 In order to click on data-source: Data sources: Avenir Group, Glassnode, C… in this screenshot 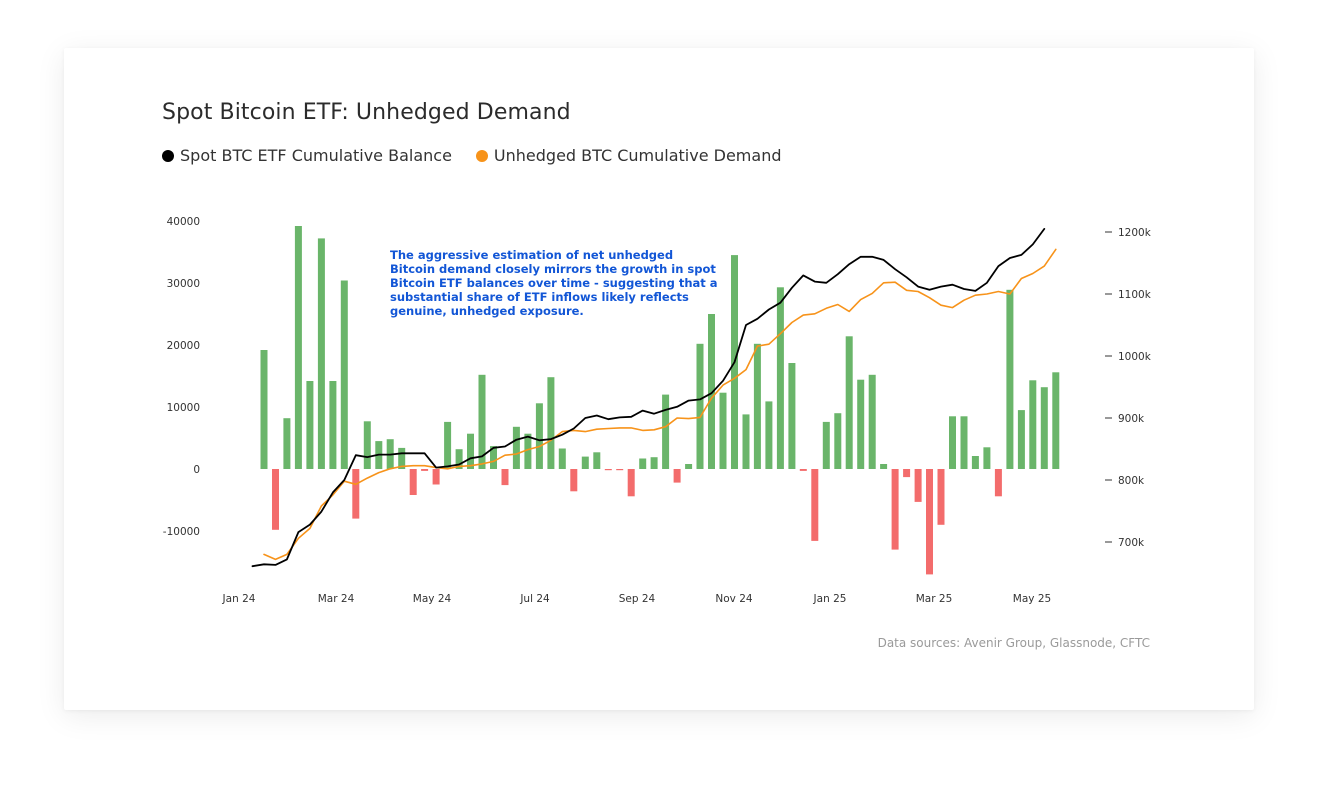, I will do `click(1013, 643)`.